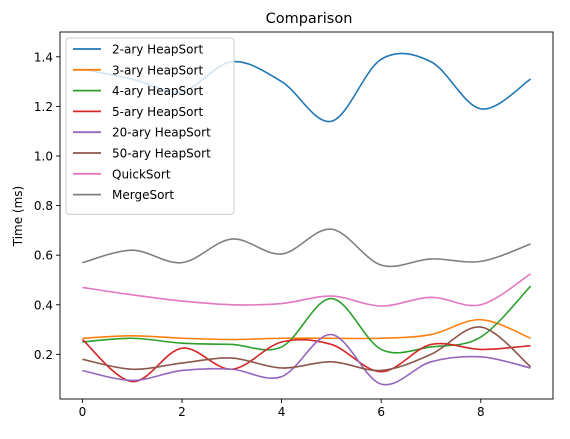 This screenshot has width=570, height=439. What do you see at coordinates (43, 355) in the screenshot?
I see `y-tick-label: 0.2` at bounding box center [43, 355].